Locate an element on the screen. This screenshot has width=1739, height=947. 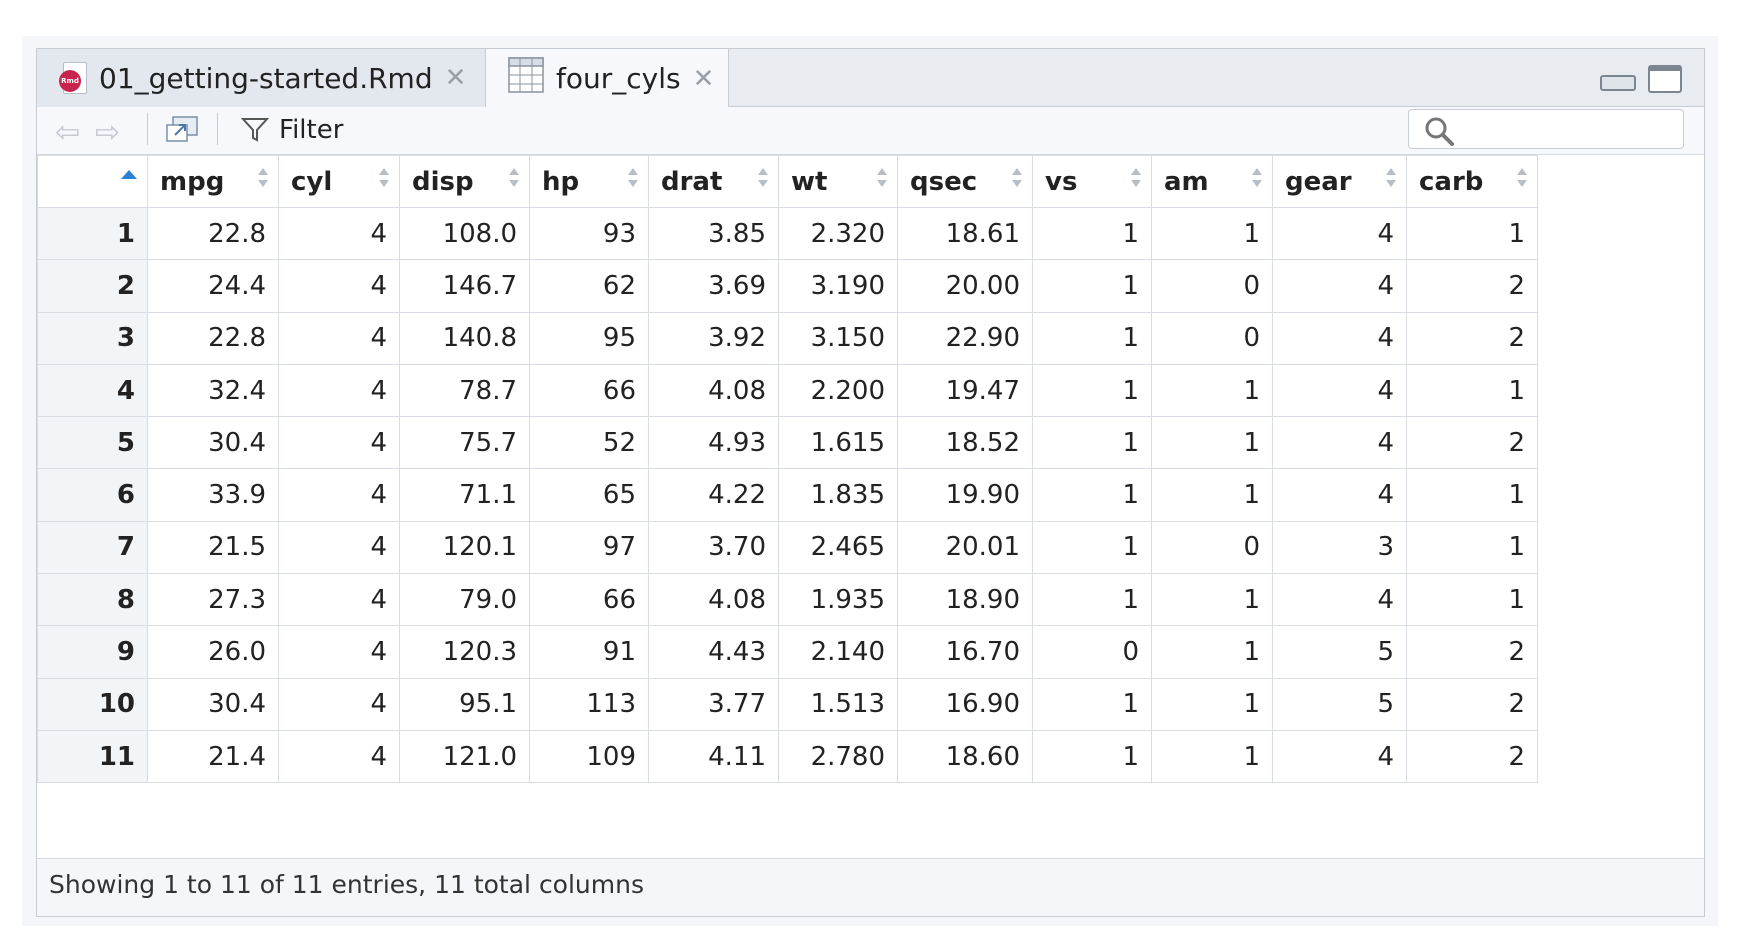
row-number-header is located at coordinates (92, 181).